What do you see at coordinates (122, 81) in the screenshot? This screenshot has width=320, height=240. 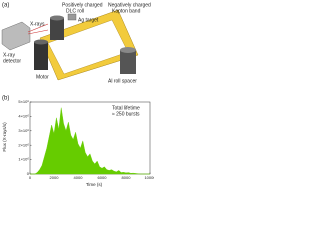 I see `label: Al roll spacer` at bounding box center [122, 81].